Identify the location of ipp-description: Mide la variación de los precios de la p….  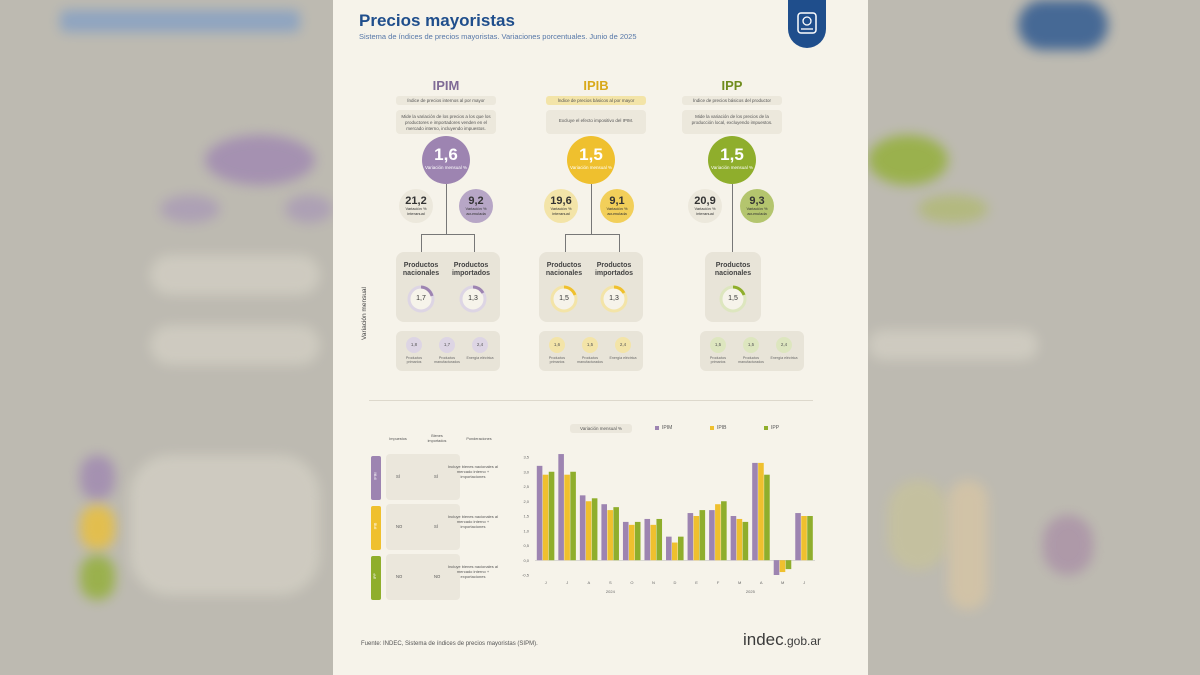
(732, 122).